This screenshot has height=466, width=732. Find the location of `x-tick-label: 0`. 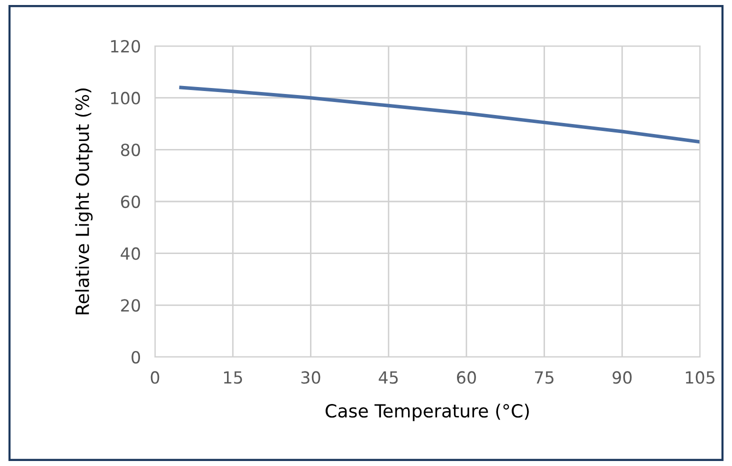

x-tick-label: 0 is located at coordinates (155, 377).